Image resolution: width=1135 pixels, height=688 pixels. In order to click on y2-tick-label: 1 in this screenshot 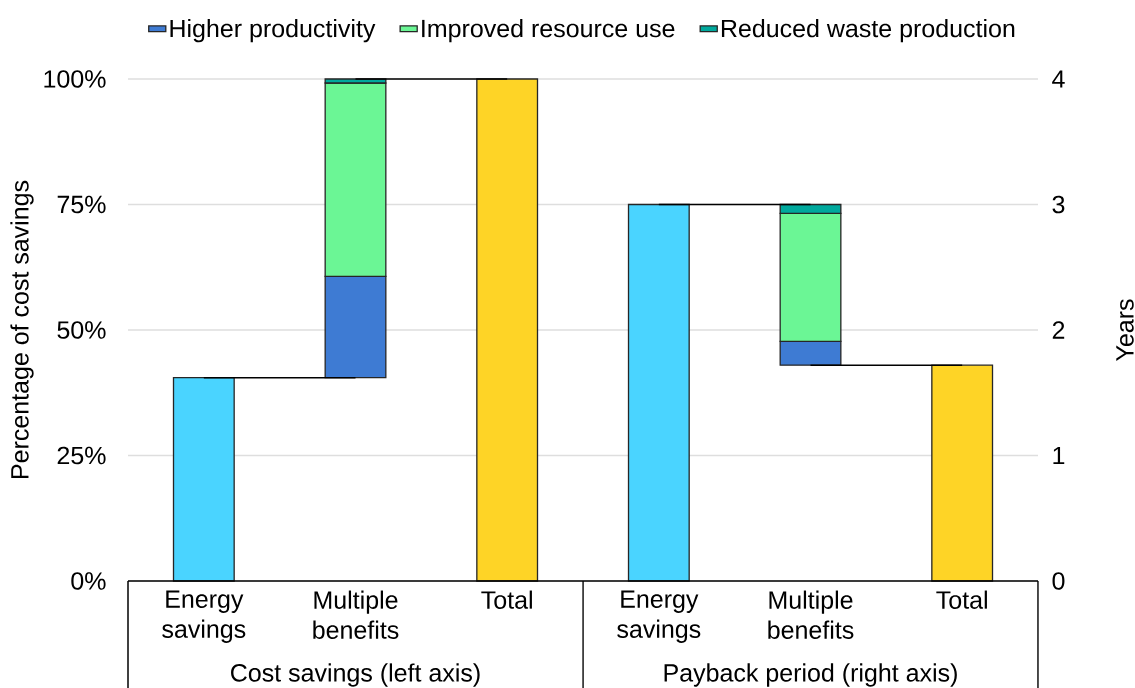, I will do `click(1059, 455)`.